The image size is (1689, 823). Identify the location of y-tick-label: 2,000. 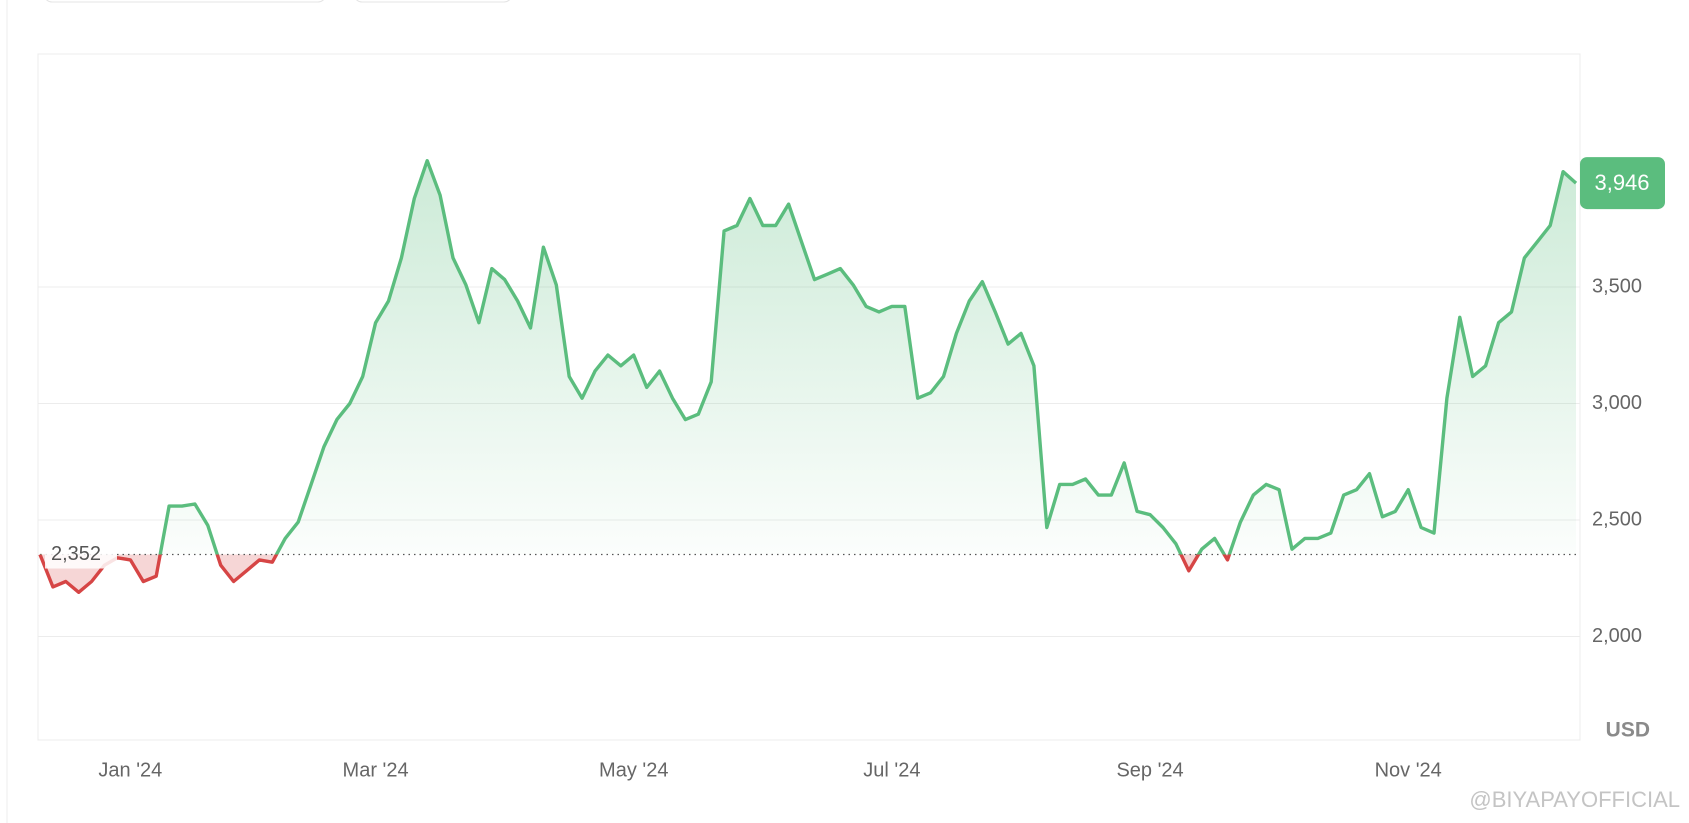
(1617, 636).